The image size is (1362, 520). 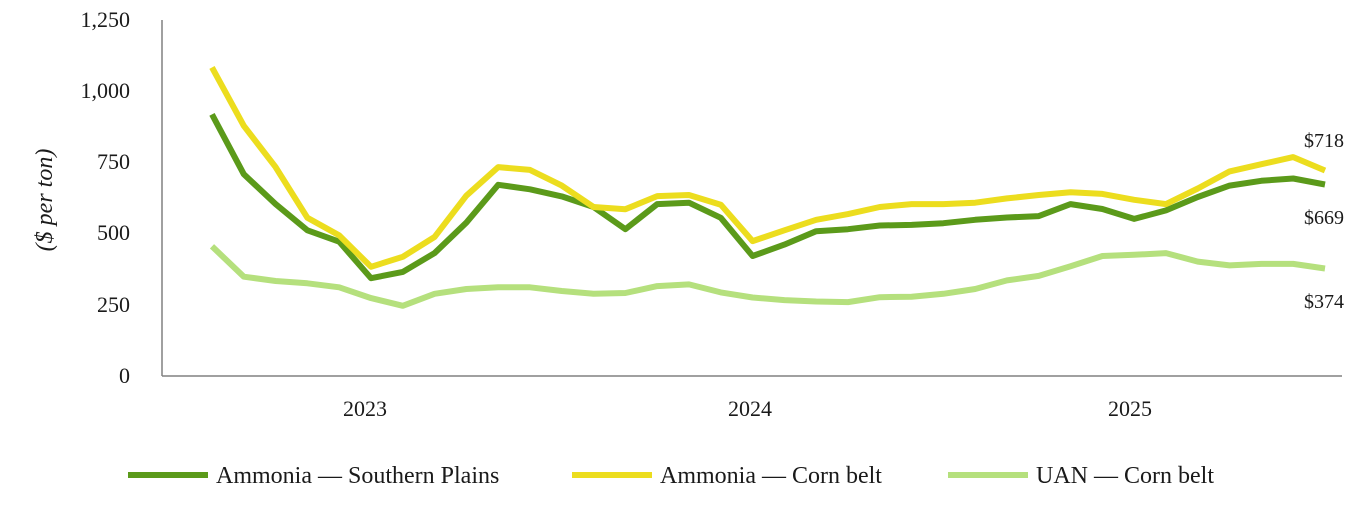 I want to click on legend-item: UAN — Corn belt, so click(x=1081, y=476).